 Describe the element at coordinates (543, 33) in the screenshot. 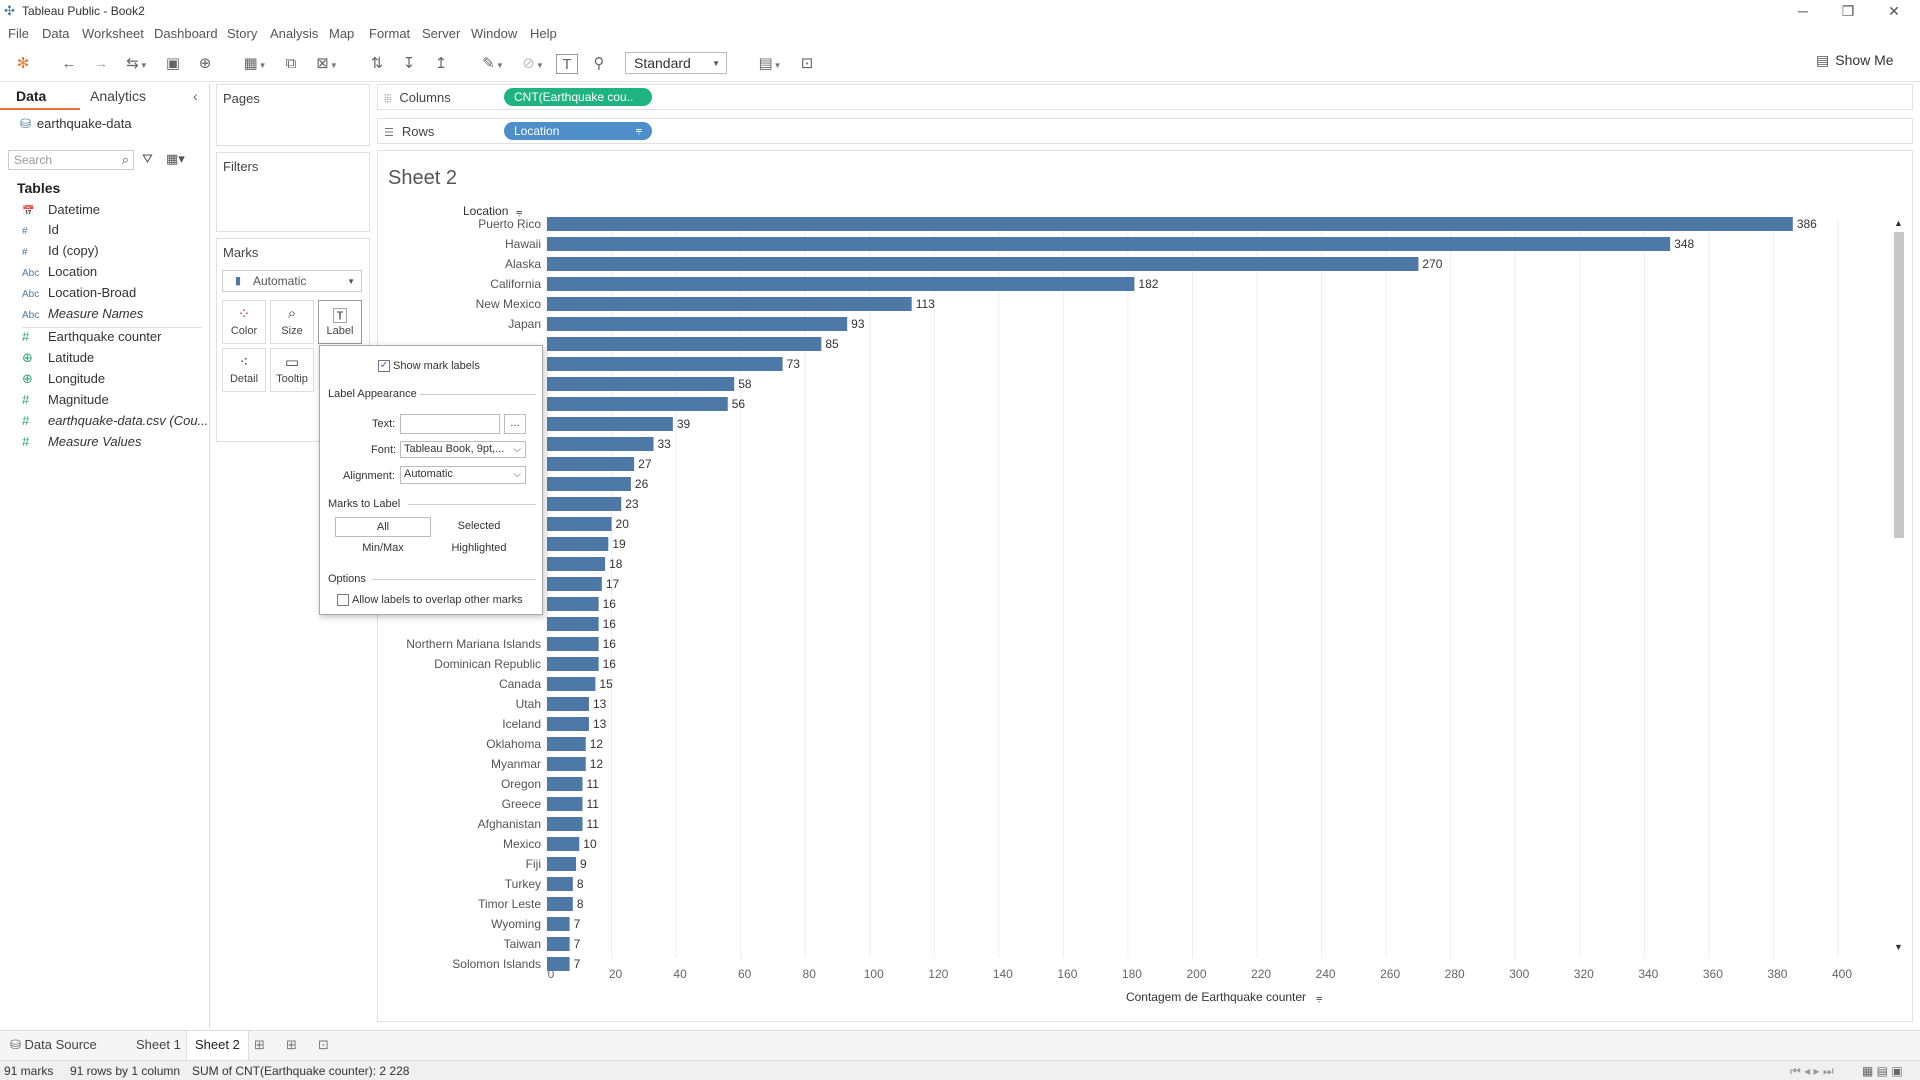

I see `menu-help: Help` at that location.